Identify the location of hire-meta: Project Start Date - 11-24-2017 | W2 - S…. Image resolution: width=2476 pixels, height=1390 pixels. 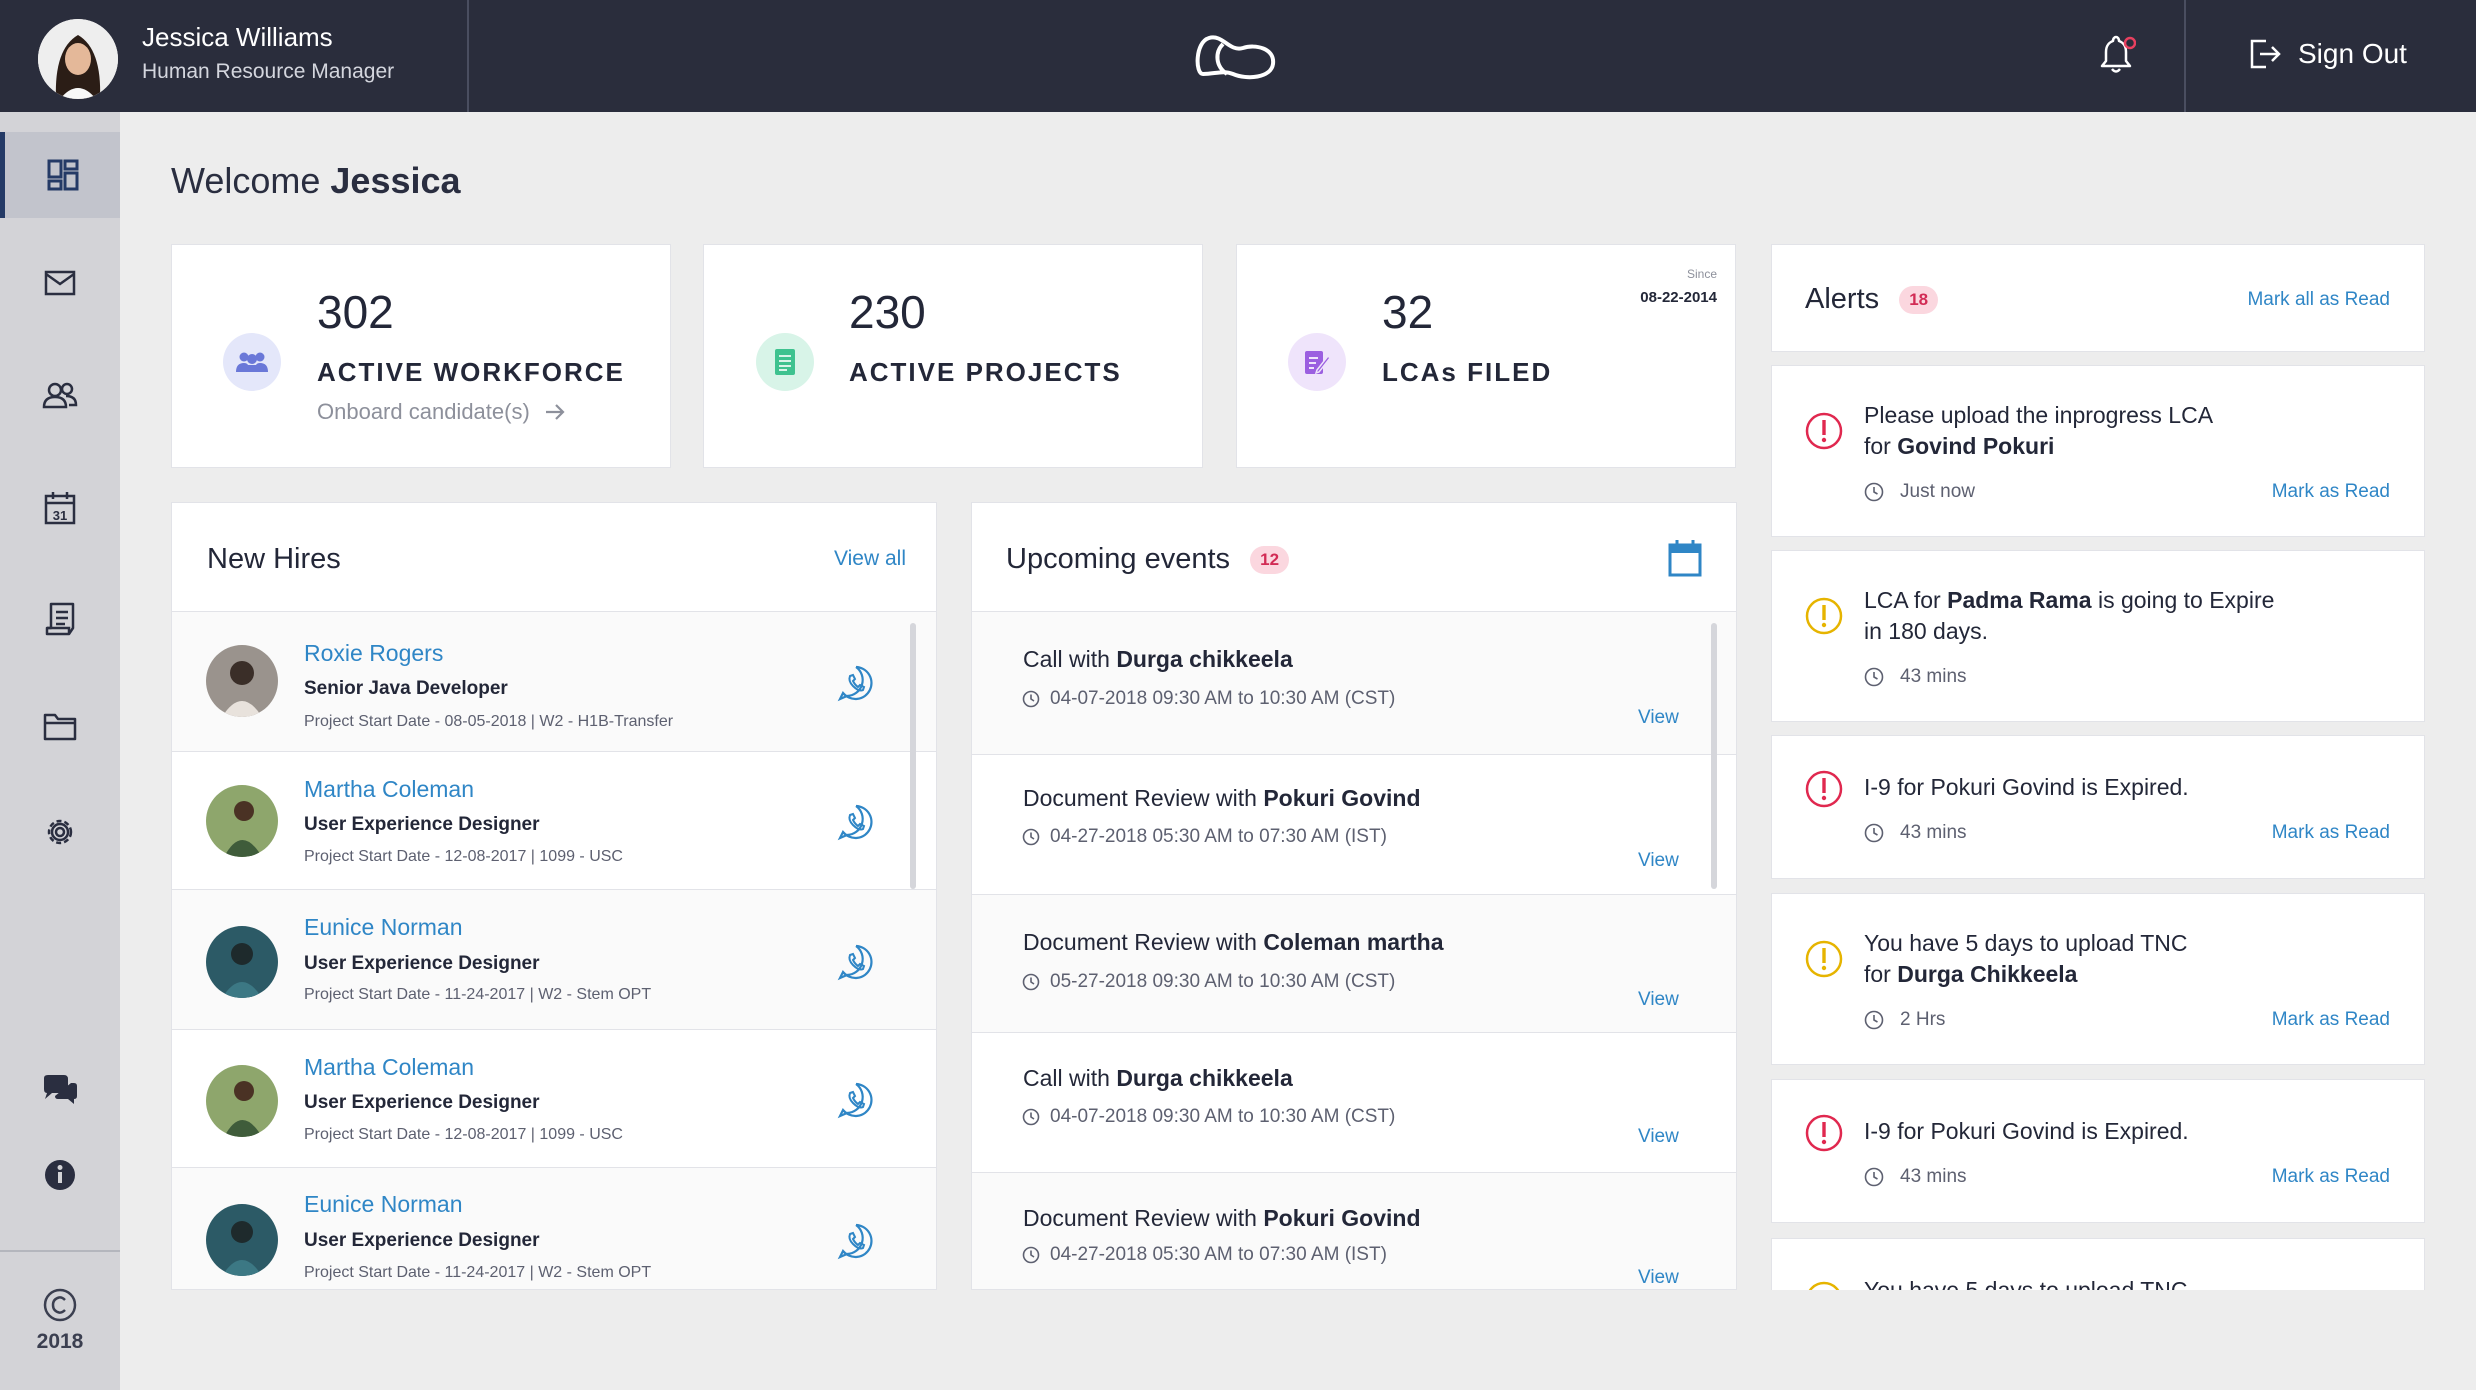
(478, 994).